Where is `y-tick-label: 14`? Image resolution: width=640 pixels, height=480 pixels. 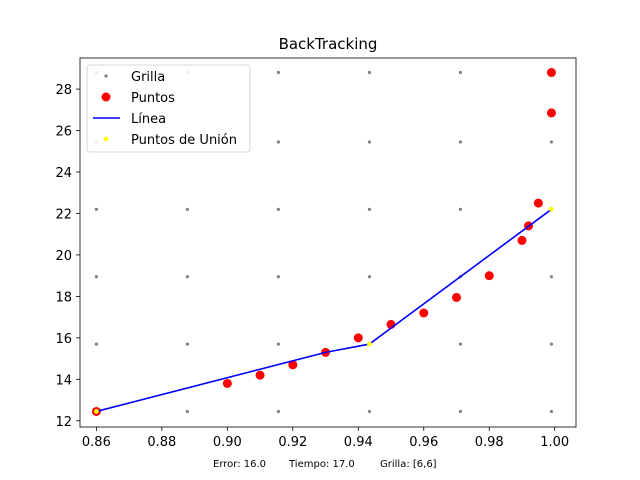 y-tick-label: 14 is located at coordinates (63, 380).